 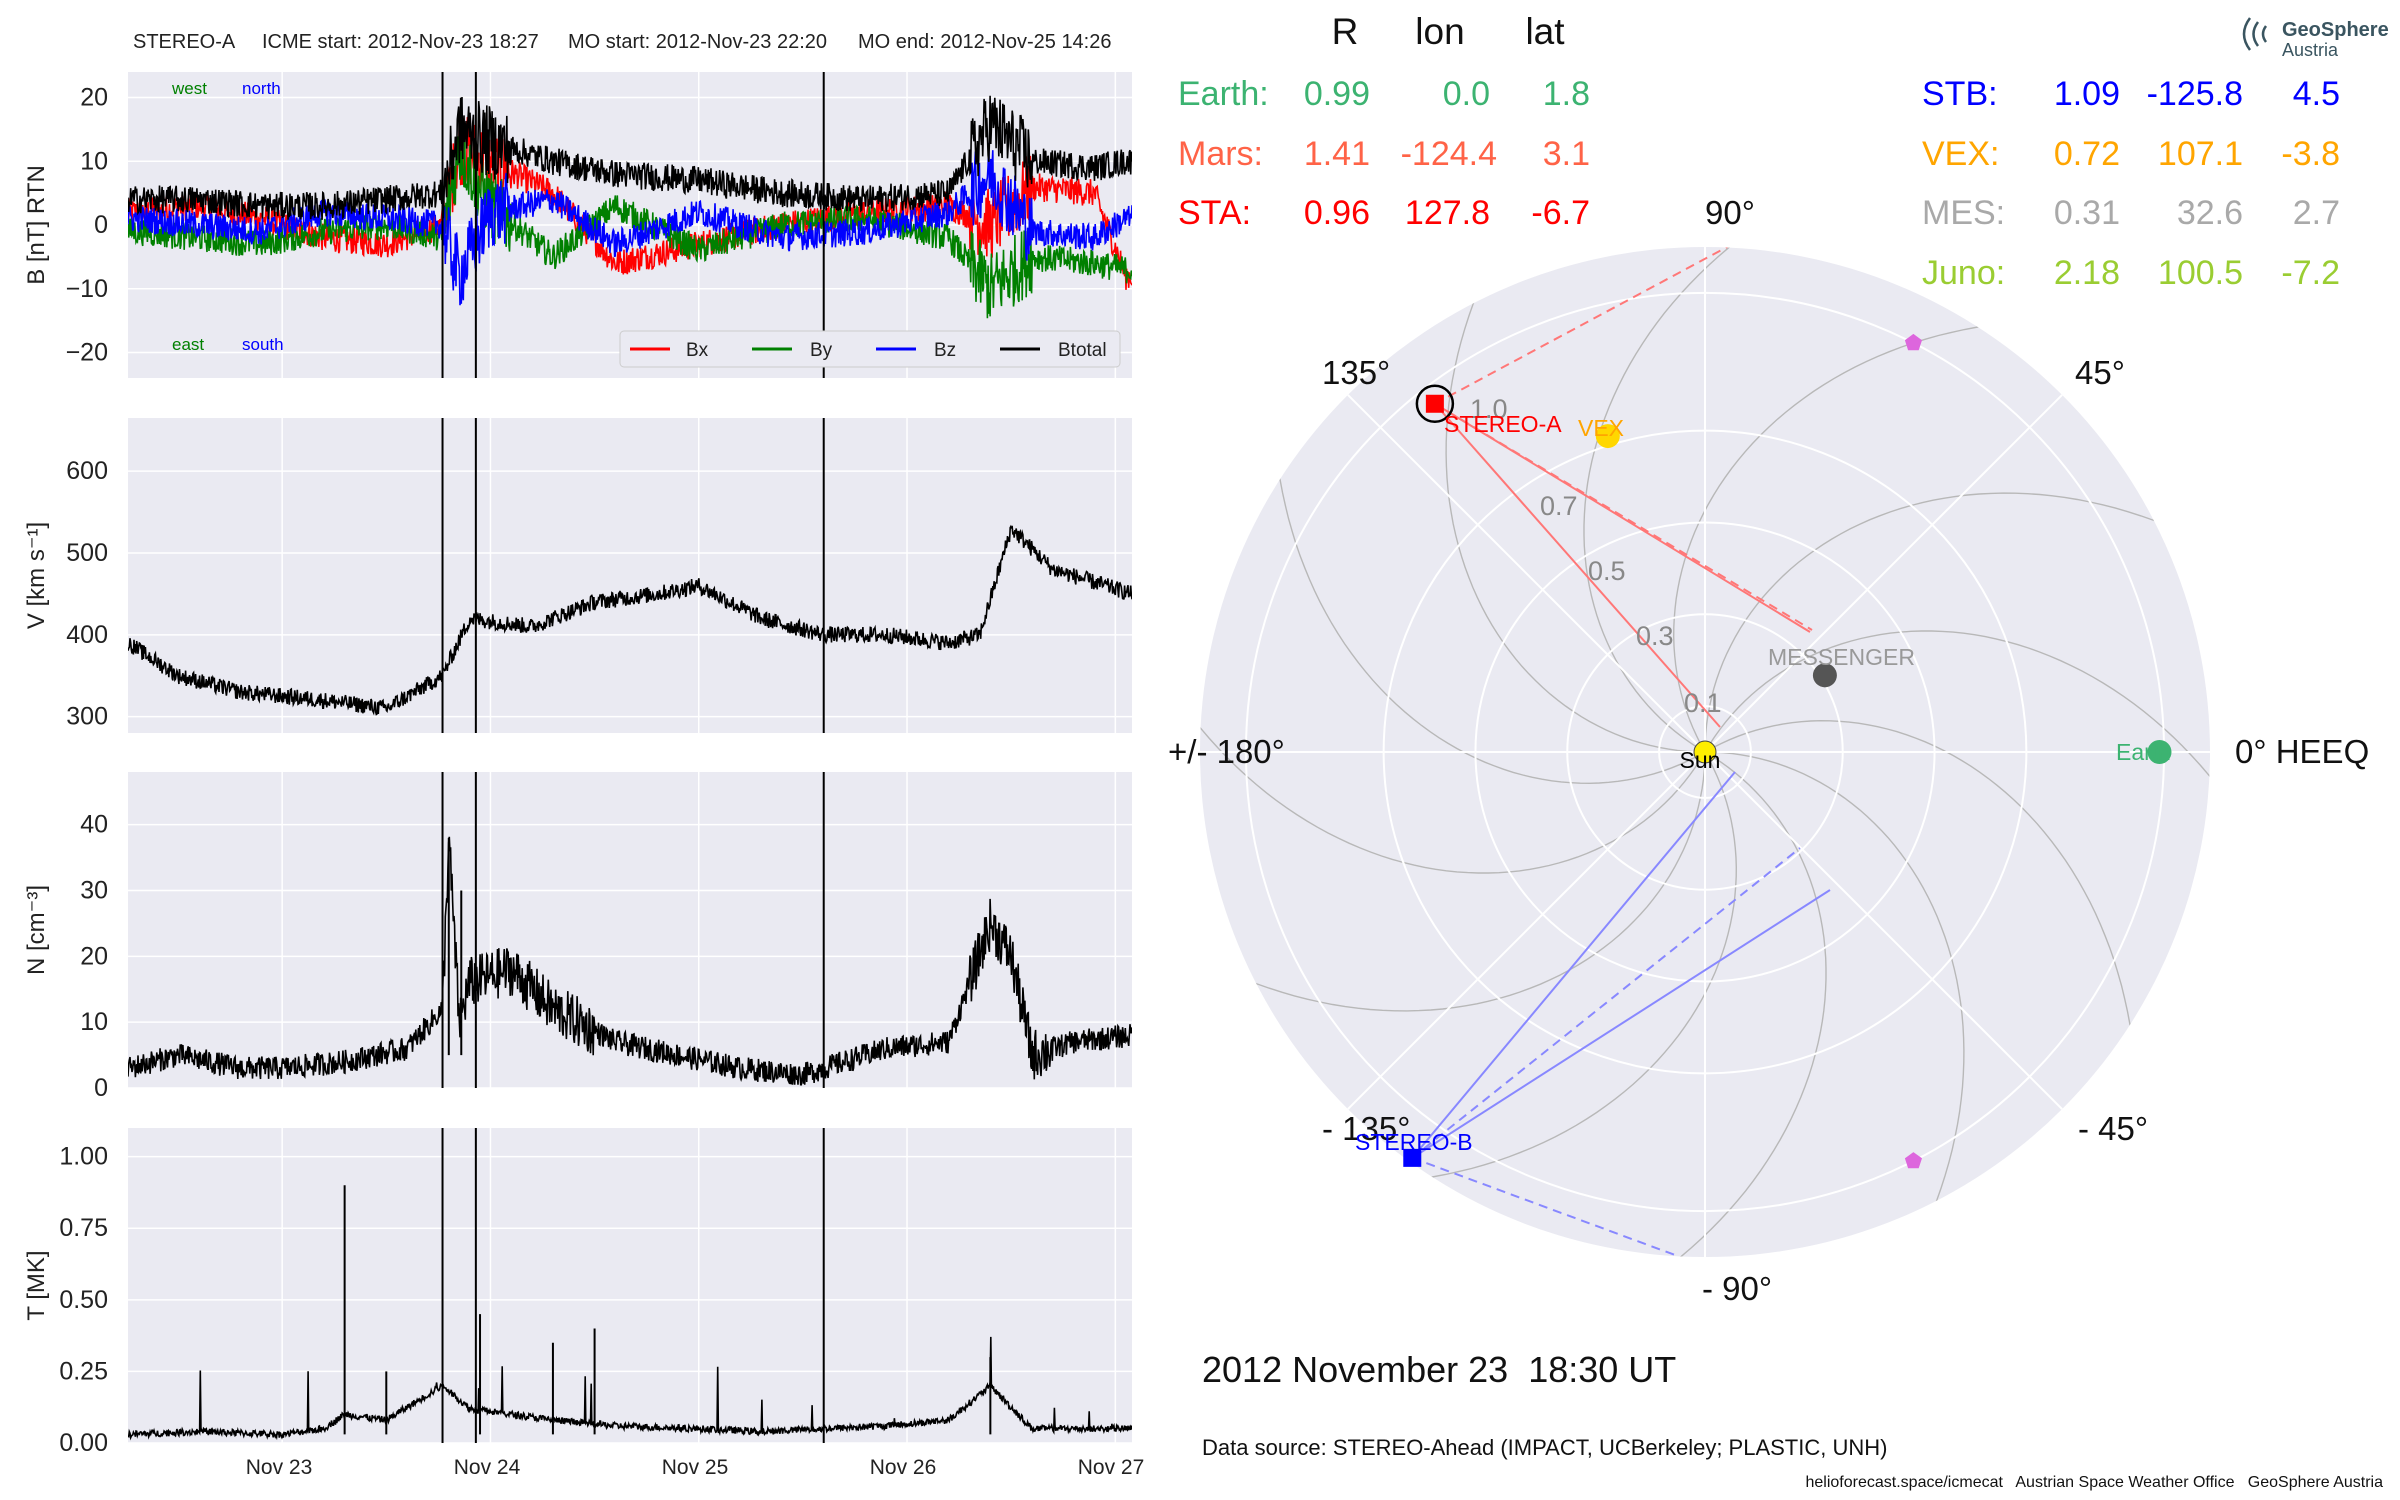 What do you see at coordinates (94, 98) in the screenshot?
I see `b-ytick-label: 20` at bounding box center [94, 98].